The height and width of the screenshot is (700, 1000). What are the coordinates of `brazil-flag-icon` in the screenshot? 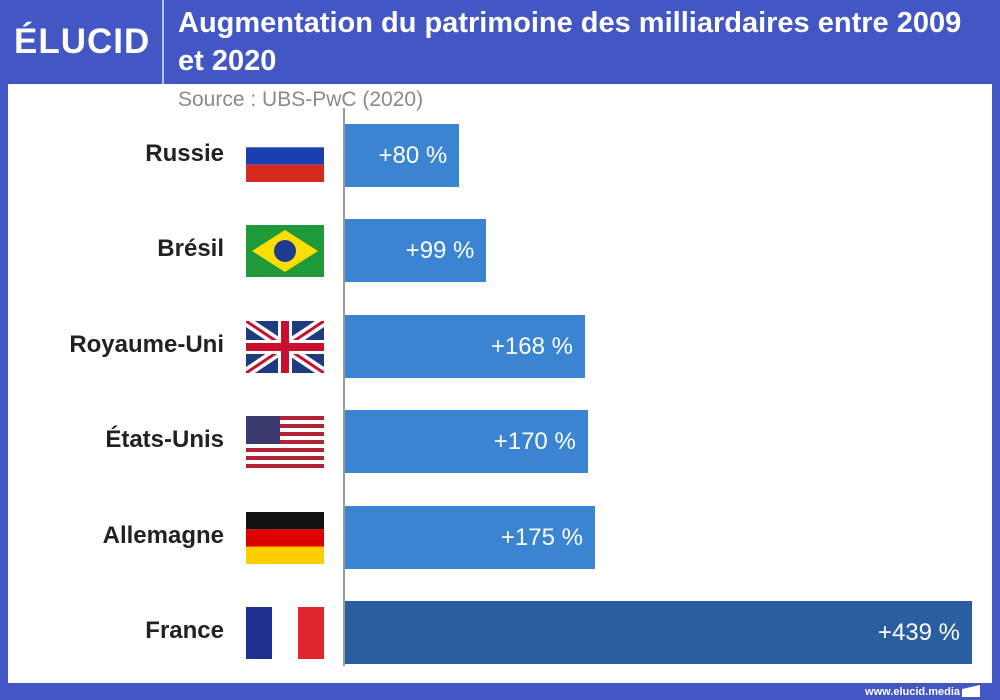 It's located at (285, 251).